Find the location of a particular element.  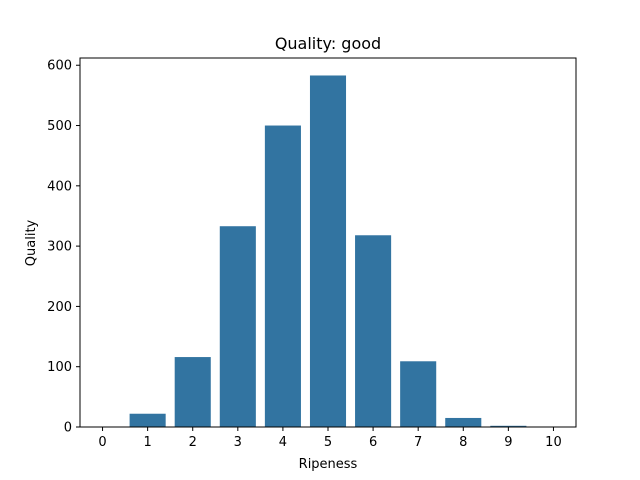

x-tick-label: 9 is located at coordinates (508, 442).